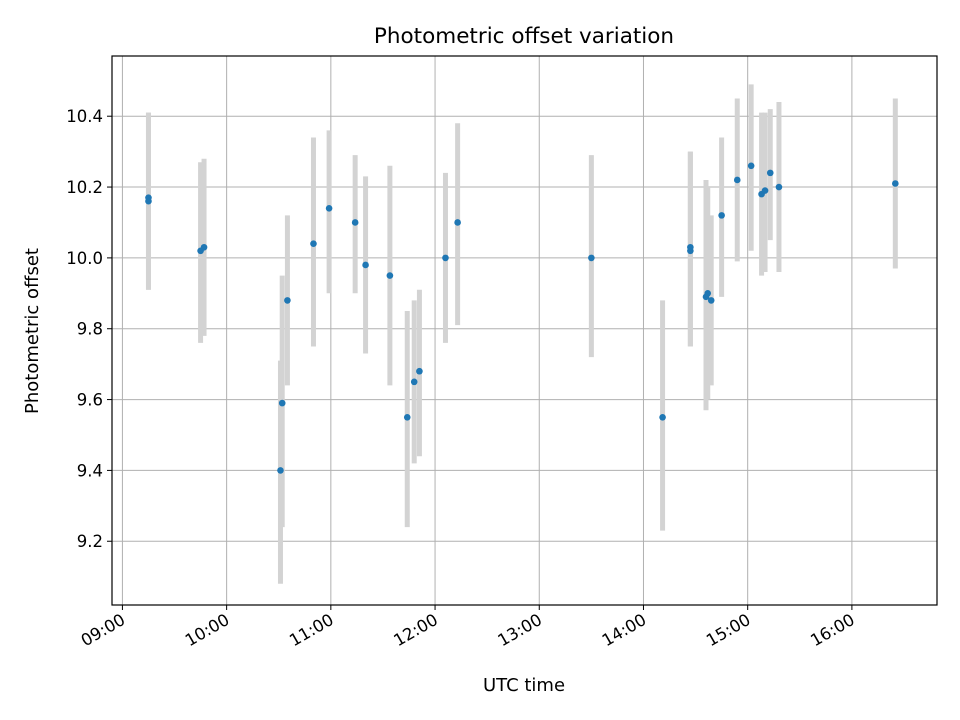  I want to click on x-axis-label: UTC time, so click(524, 685).